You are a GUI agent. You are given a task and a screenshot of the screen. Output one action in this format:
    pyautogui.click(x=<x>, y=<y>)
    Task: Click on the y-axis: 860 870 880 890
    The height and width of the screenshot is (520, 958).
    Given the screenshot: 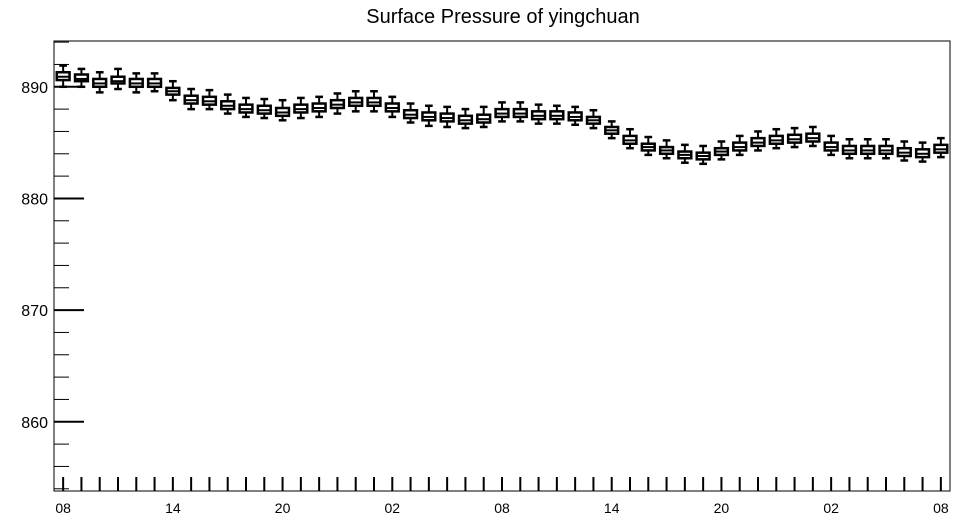 What is the action you would take?
    pyautogui.click(x=52, y=265)
    